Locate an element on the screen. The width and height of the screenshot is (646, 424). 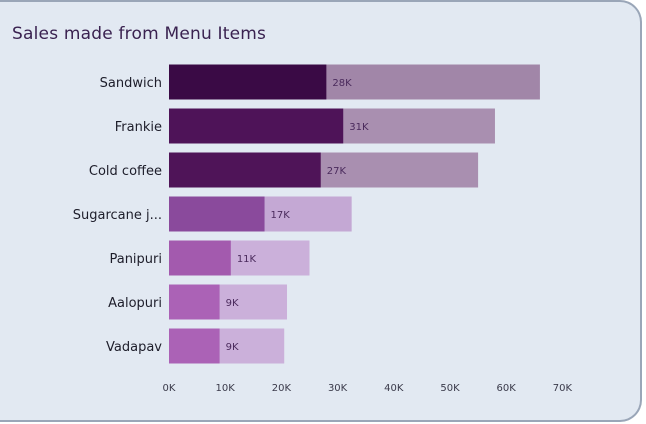
chart-title: Sales made from Menu Items is located at coordinates (139, 34).